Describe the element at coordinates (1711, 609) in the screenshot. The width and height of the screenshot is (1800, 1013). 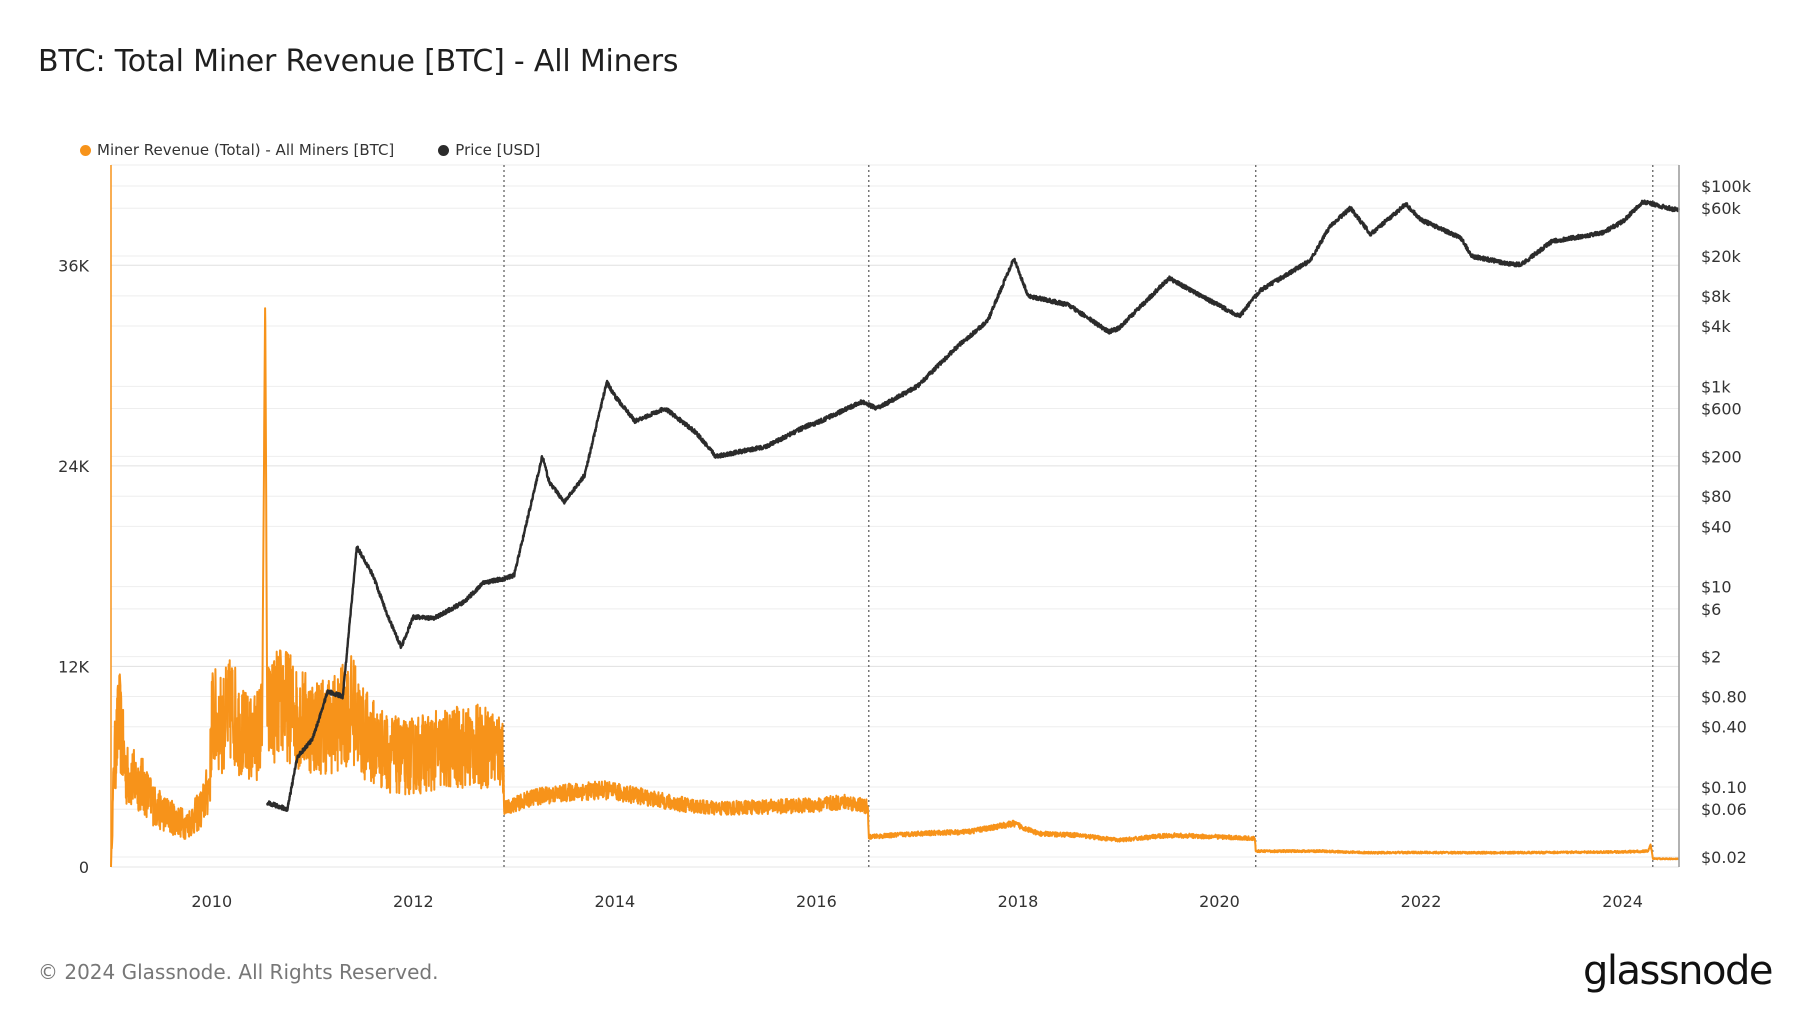
I see `y-right-tick-label: $6` at that location.